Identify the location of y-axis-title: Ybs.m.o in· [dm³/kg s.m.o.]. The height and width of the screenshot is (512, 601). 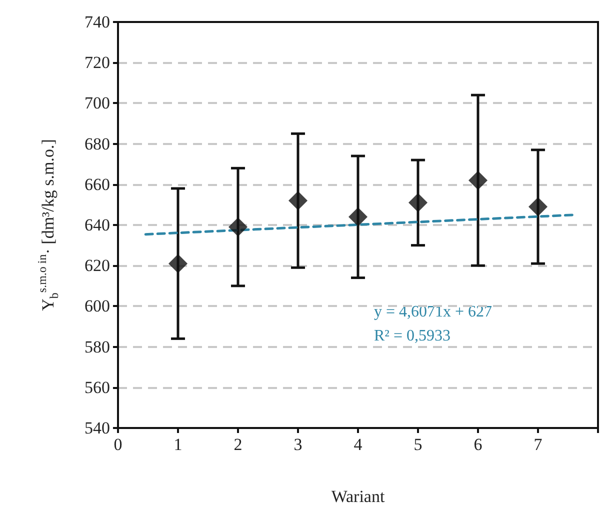
(48, 225).